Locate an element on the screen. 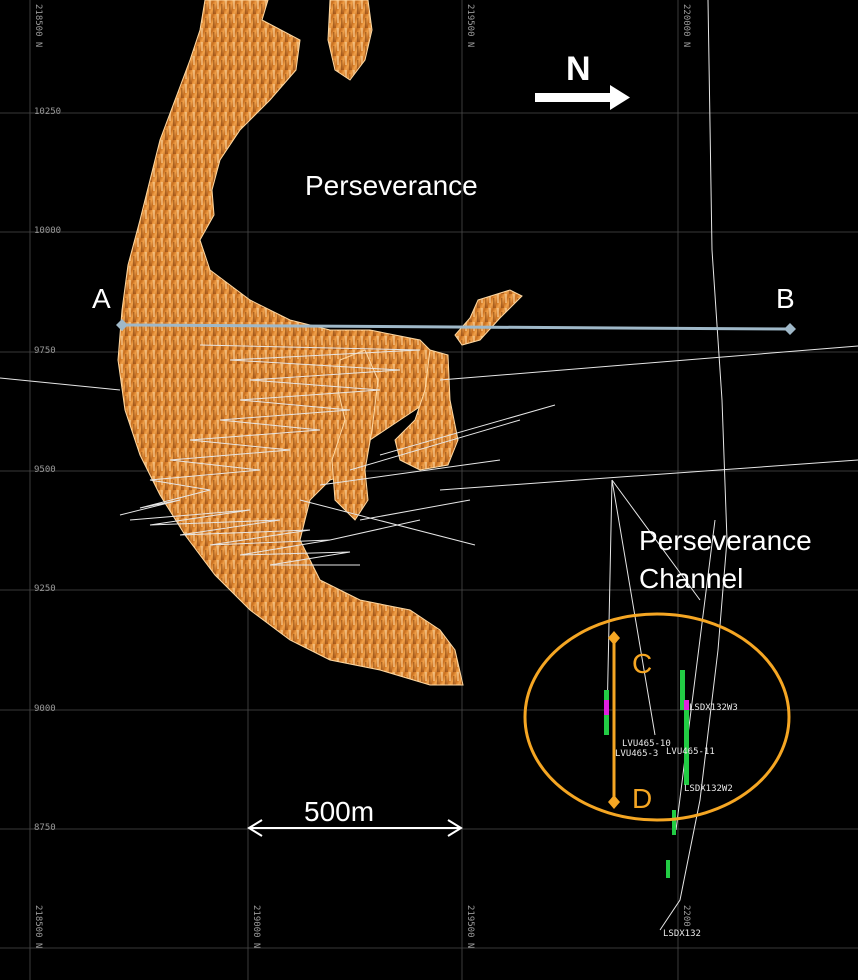 The height and width of the screenshot is (980, 858). scale-bar is located at coordinates (355, 828).